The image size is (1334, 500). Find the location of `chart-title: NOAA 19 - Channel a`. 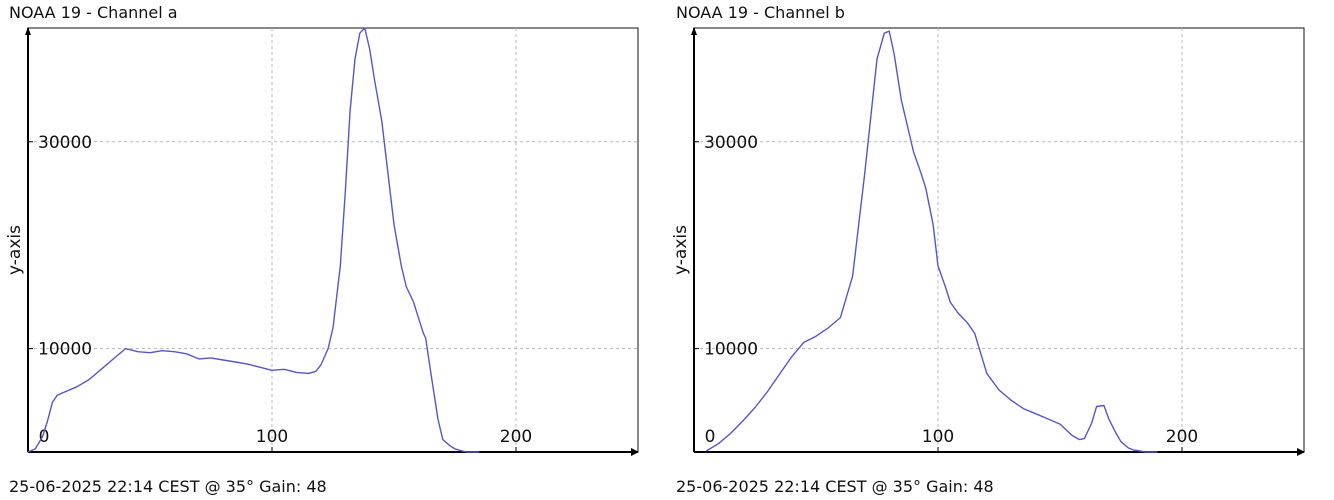

chart-title: NOAA 19 - Channel a is located at coordinates (93, 12).